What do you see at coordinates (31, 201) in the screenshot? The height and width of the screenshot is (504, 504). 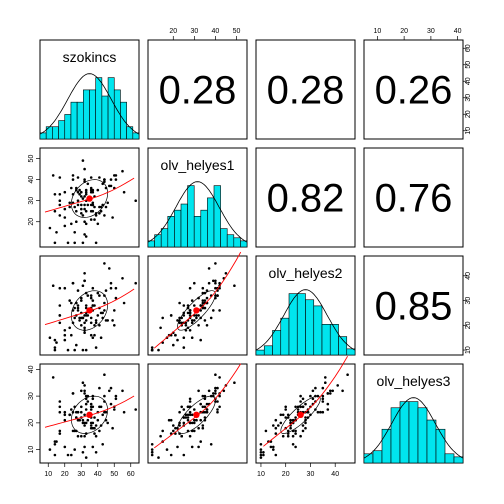 I see `y-tick-label: 30` at bounding box center [31, 201].